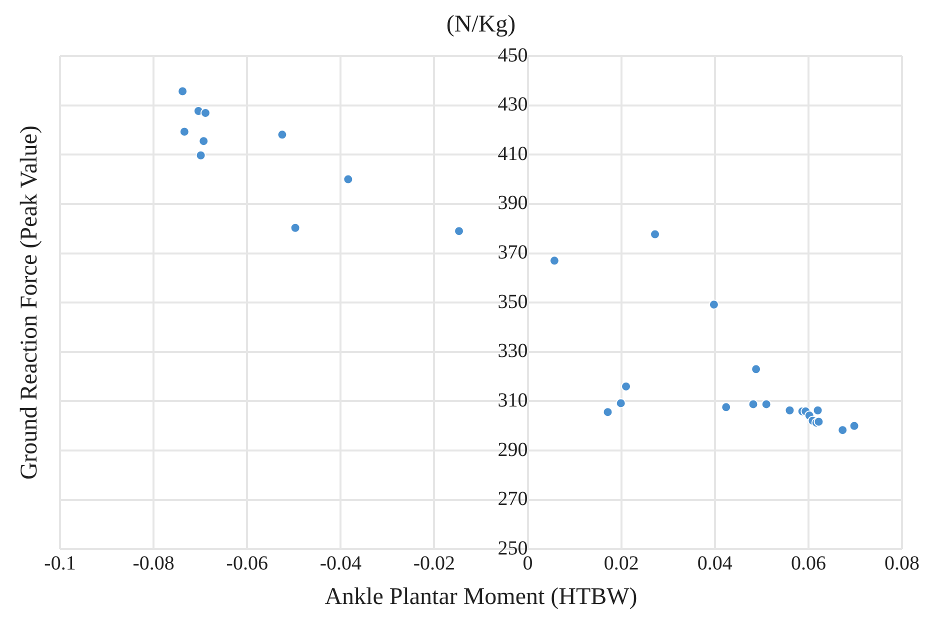  What do you see at coordinates (513, 301) in the screenshot?
I see `y-tick-label: 350` at bounding box center [513, 301].